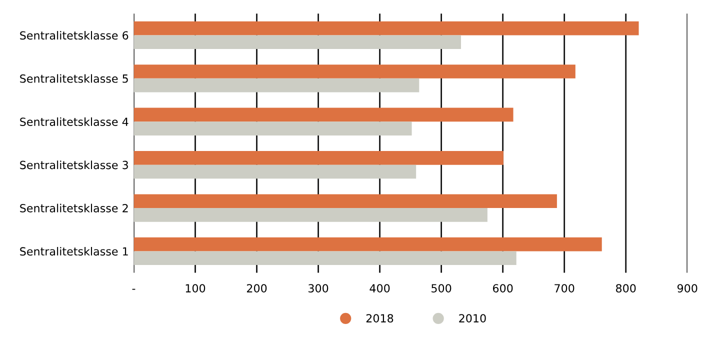 Image resolution: width=719 pixels, height=341 pixels. What do you see at coordinates (74, 35) in the screenshot?
I see `y-tick-label: Sentralitetsklasse 6` at bounding box center [74, 35].